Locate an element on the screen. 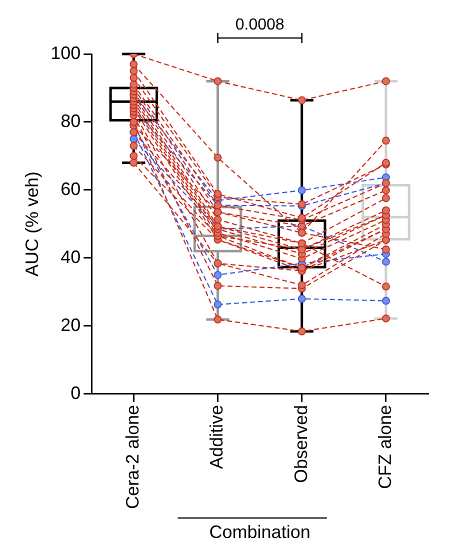 The height and width of the screenshot is (556, 456). text: Combination is located at coordinates (259, 532).